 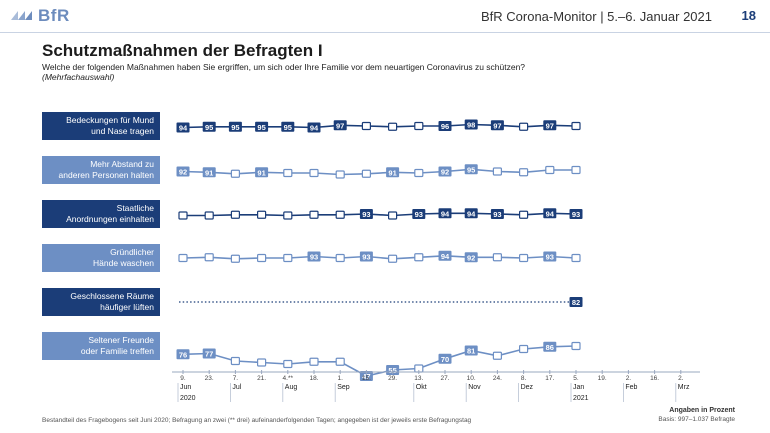 I want to click on data-label: 92, so click(x=471, y=257).